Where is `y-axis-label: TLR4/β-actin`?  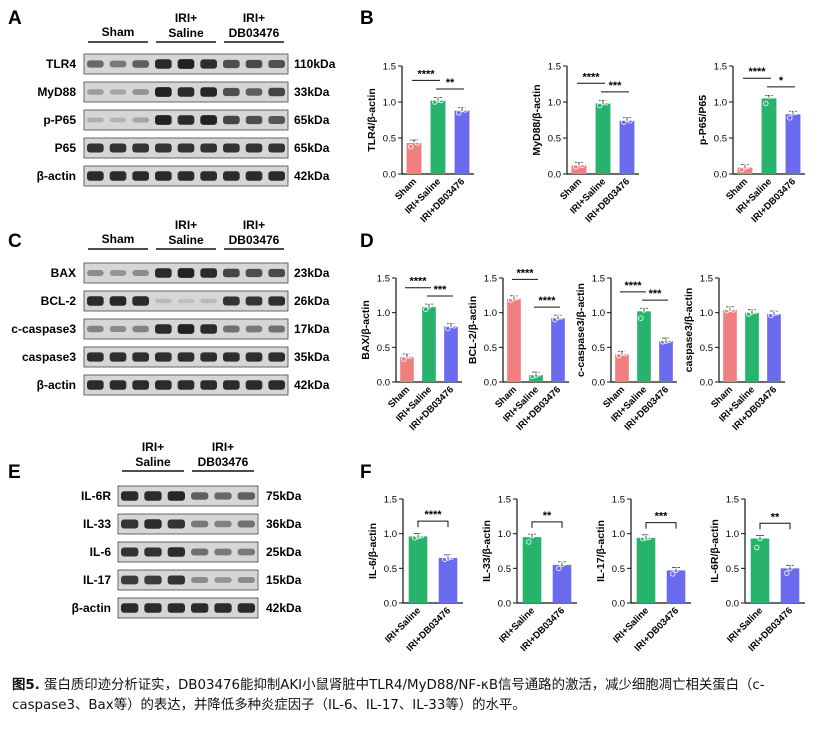
y-axis-label: TLR4/β-actin is located at coordinates (372, 120).